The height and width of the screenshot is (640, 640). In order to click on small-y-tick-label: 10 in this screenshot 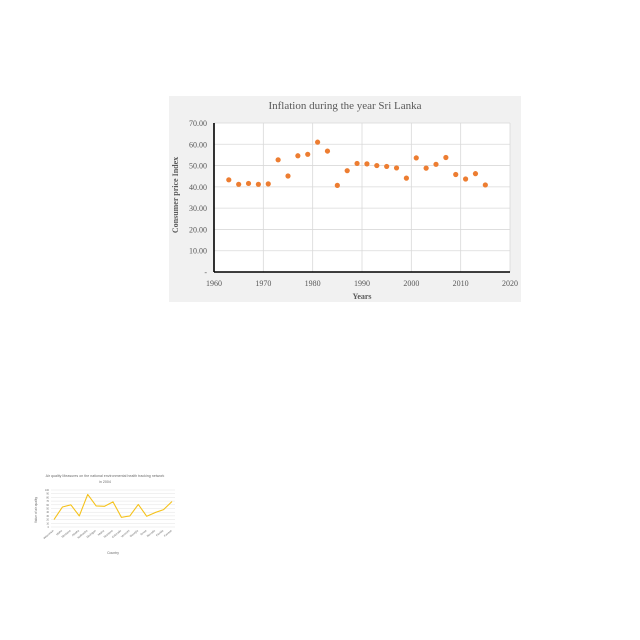, I will do `click(47, 523)`.